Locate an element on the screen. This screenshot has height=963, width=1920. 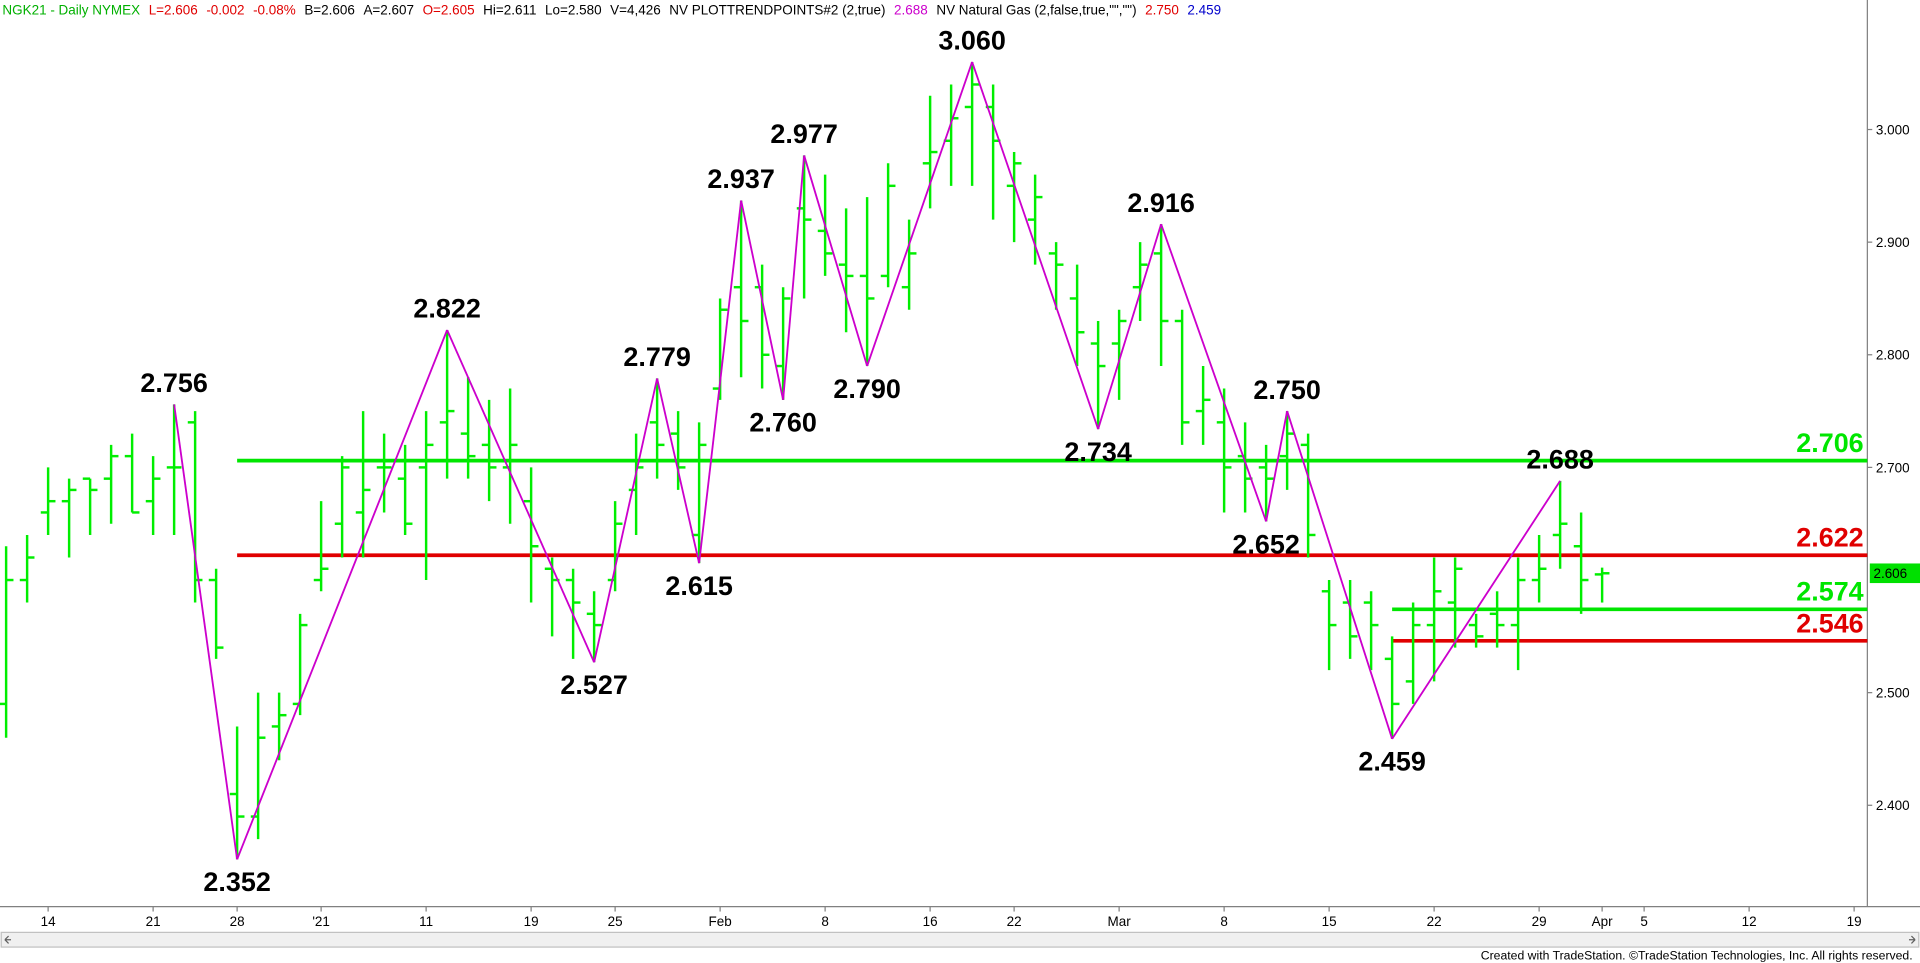
header-item: -0.08% is located at coordinates (274, 10).